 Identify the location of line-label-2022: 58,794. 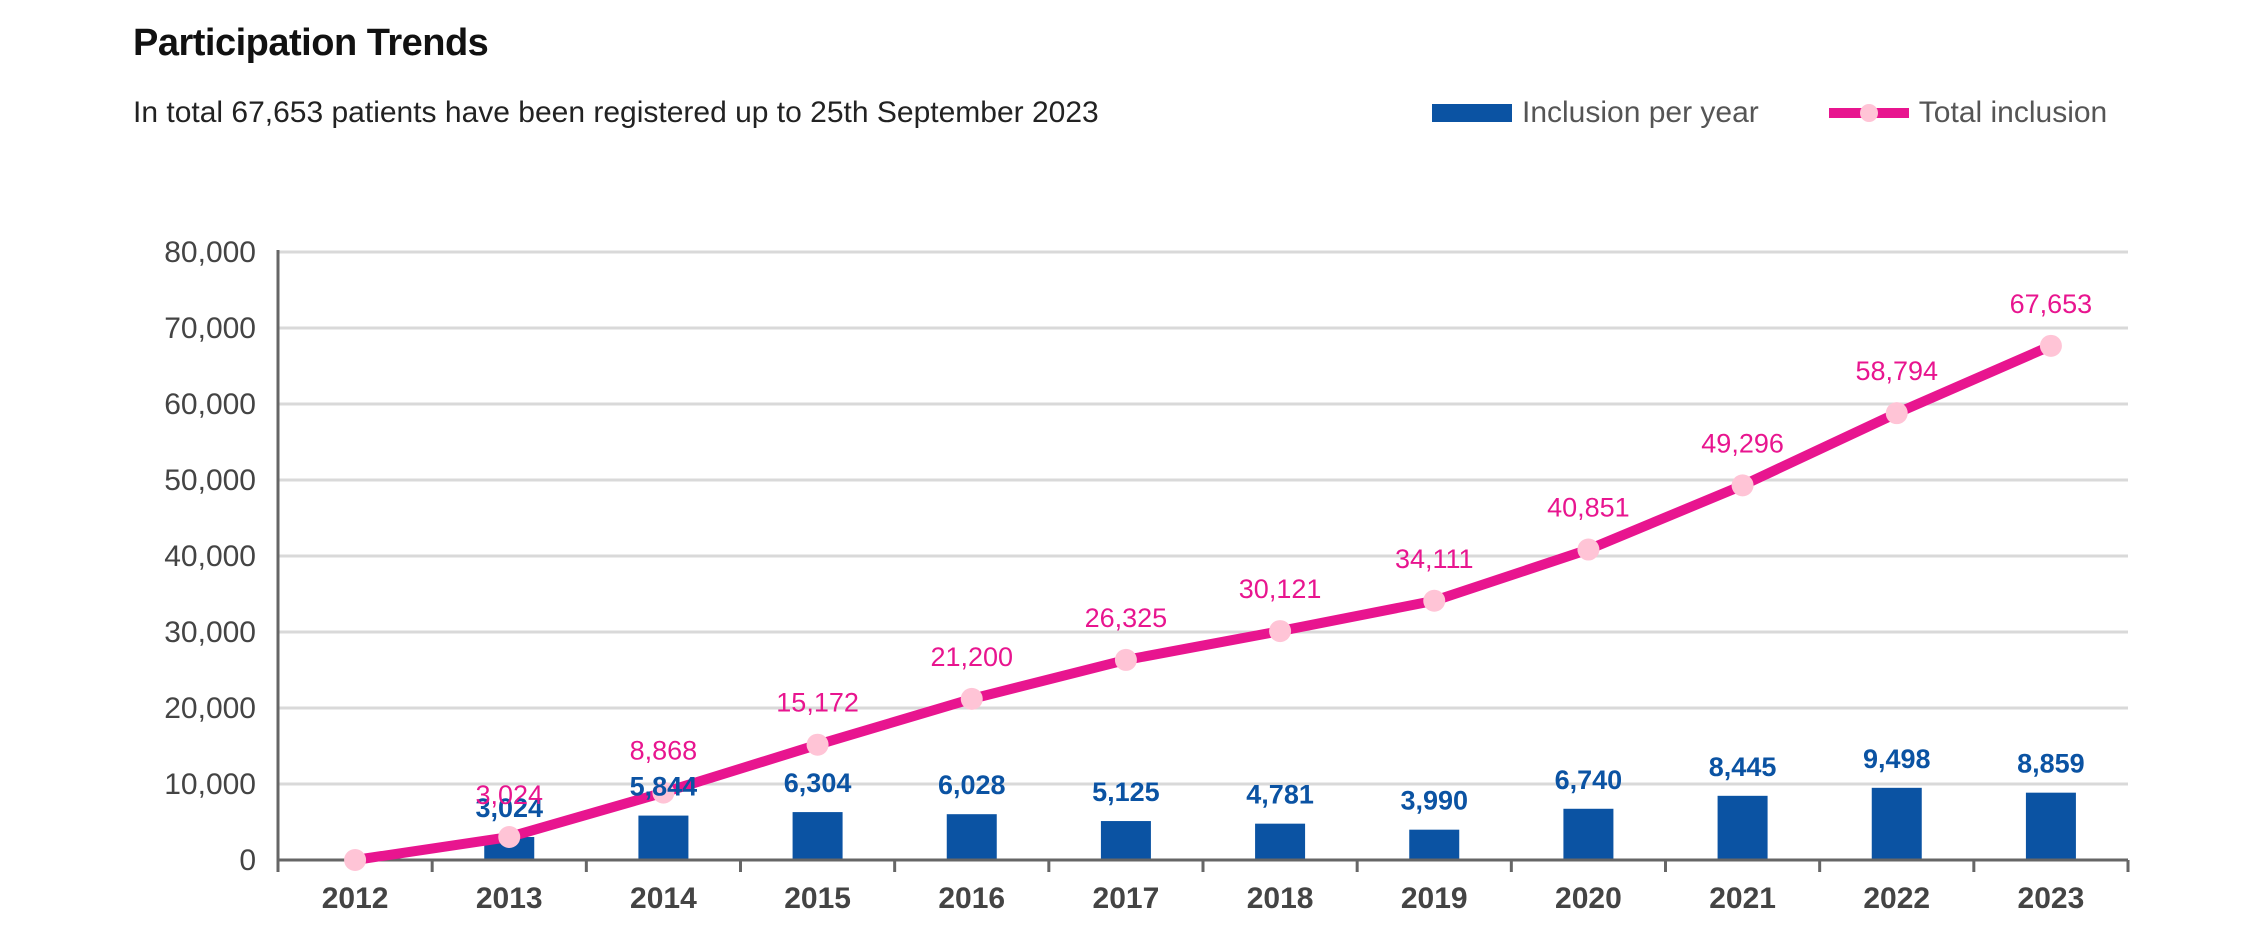
(1896, 371).